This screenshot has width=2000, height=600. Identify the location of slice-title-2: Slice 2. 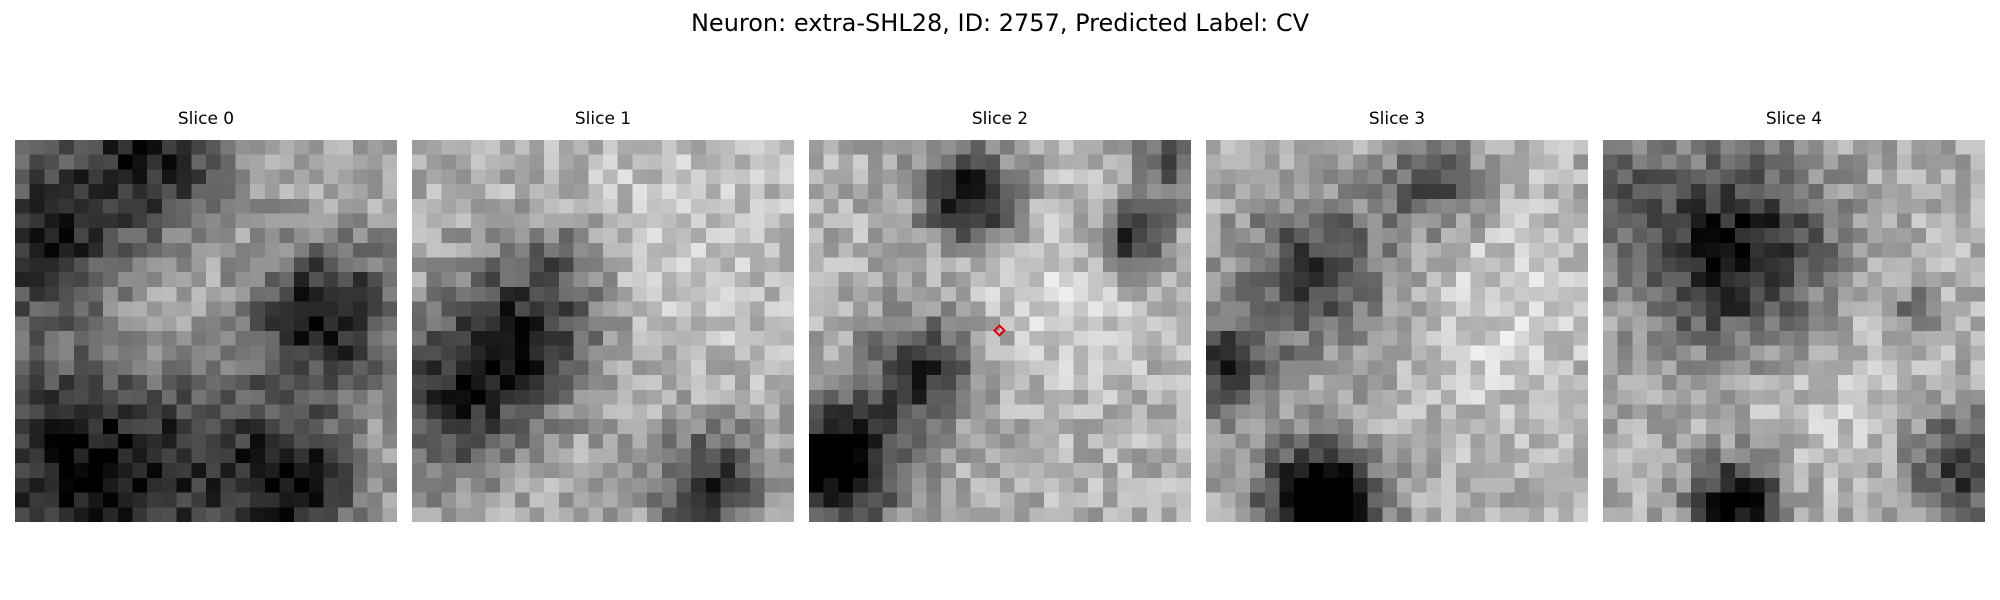
(1000, 119).